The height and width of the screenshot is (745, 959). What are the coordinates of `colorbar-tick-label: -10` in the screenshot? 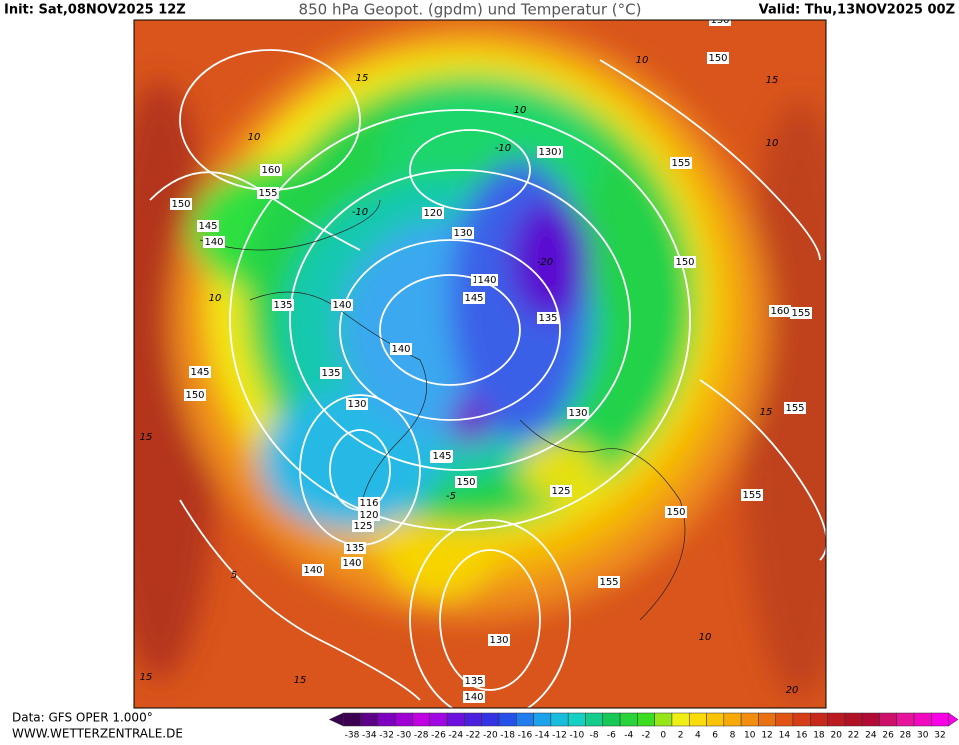 It's located at (576, 736).